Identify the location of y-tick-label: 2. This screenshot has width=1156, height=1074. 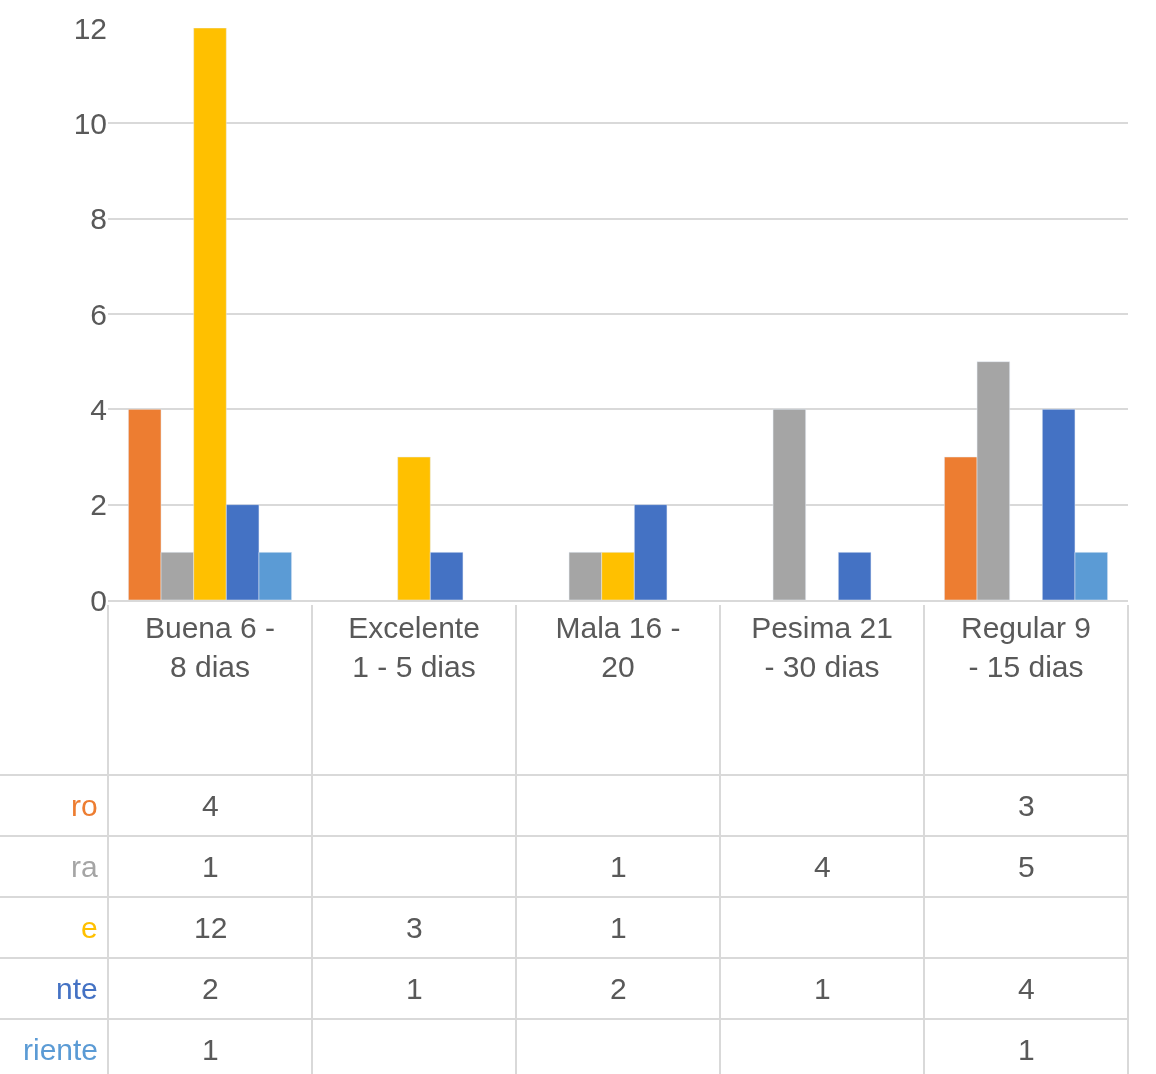
(98, 505).